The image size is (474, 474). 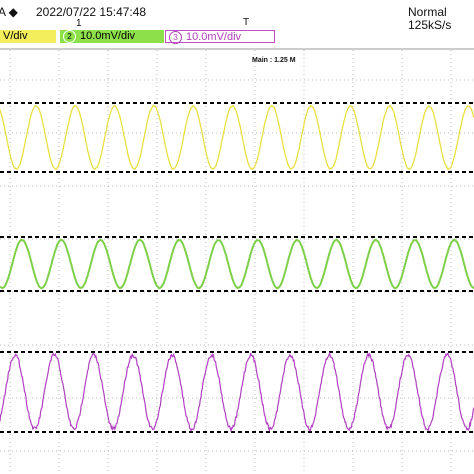 What do you see at coordinates (9, 12) in the screenshot?
I see `status: A ◆` at bounding box center [9, 12].